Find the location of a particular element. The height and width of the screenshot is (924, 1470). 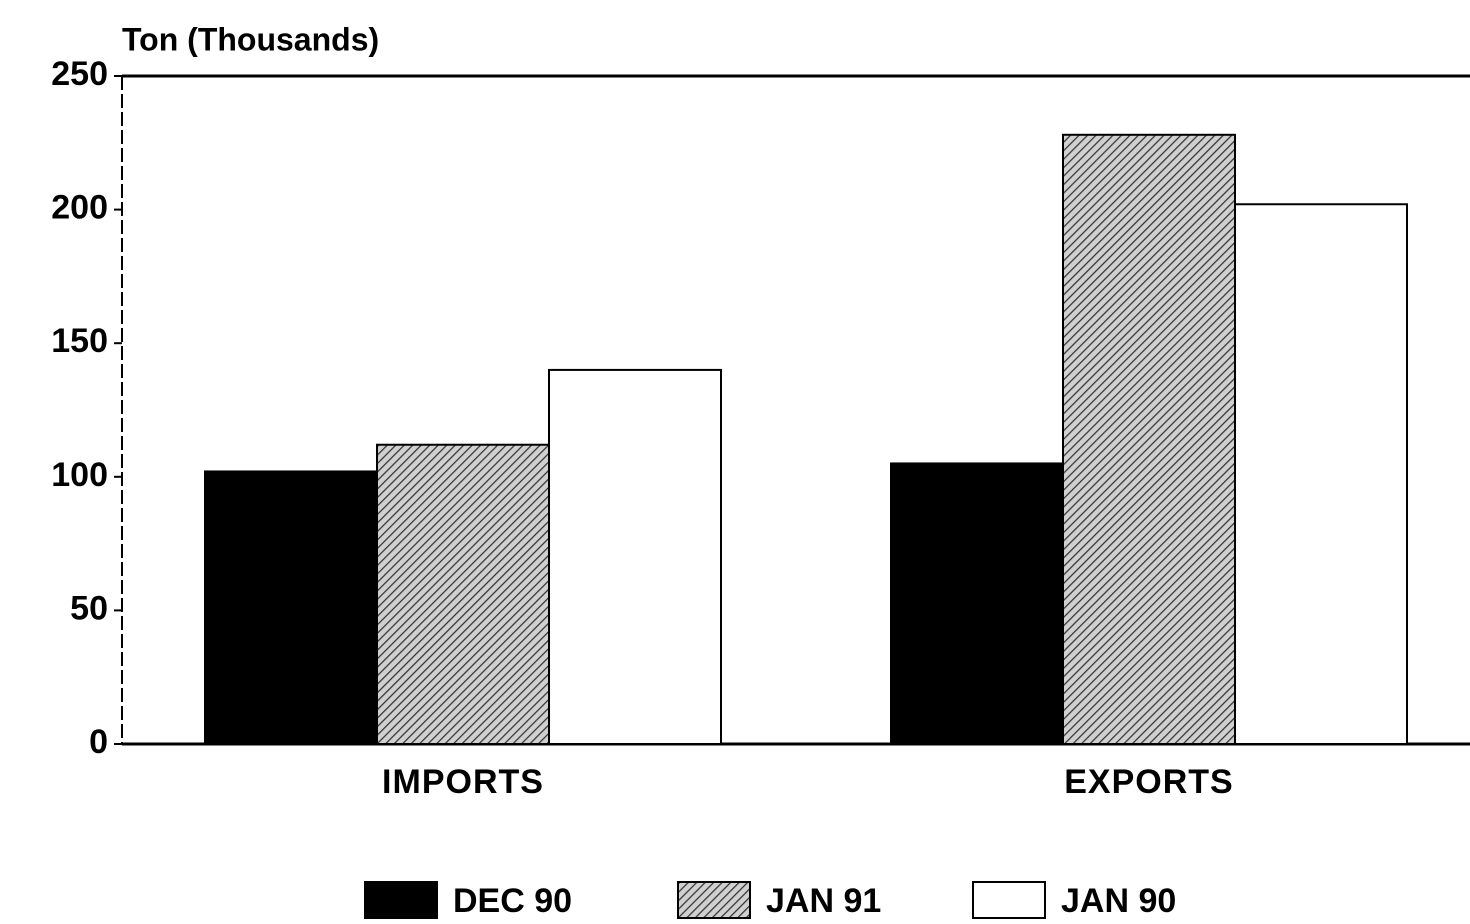

x-tick-label: IMPORTS is located at coordinates (463, 782).